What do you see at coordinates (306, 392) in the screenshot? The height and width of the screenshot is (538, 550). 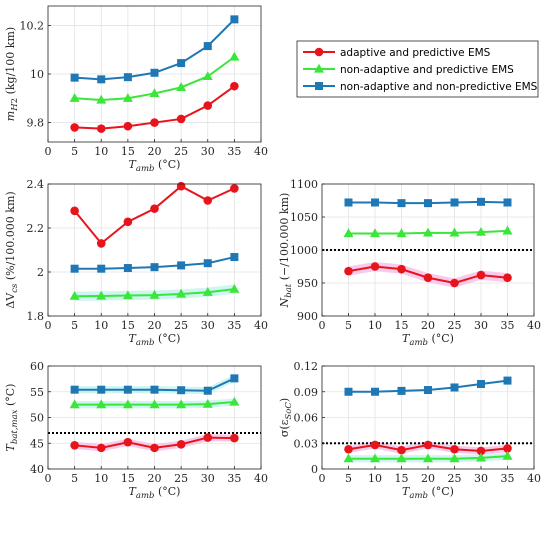 I see `y-tick-label: 0.09` at bounding box center [306, 392].